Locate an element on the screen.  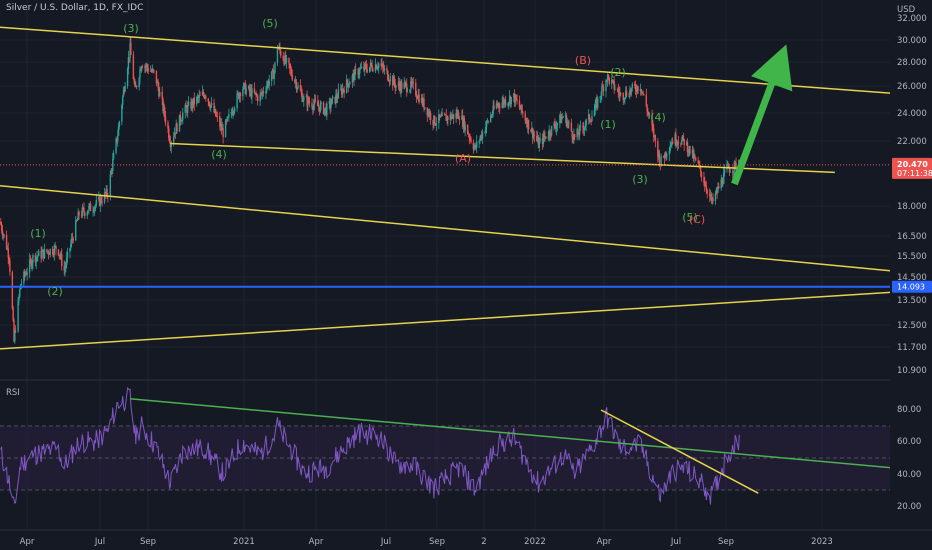
rsi-axis-bg is located at coordinates (911, 455).